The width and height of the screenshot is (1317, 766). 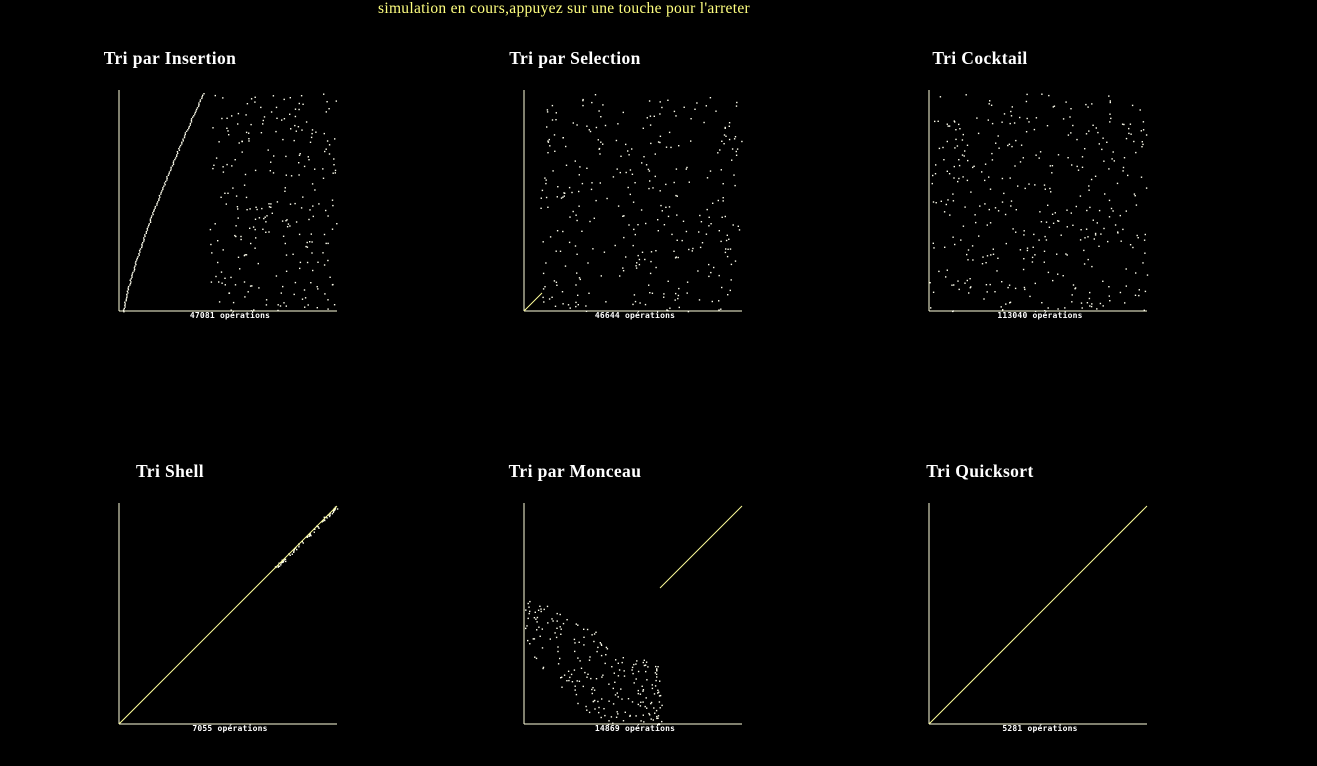 What do you see at coordinates (202, 728) in the screenshot?
I see `operations-count: 7055` at bounding box center [202, 728].